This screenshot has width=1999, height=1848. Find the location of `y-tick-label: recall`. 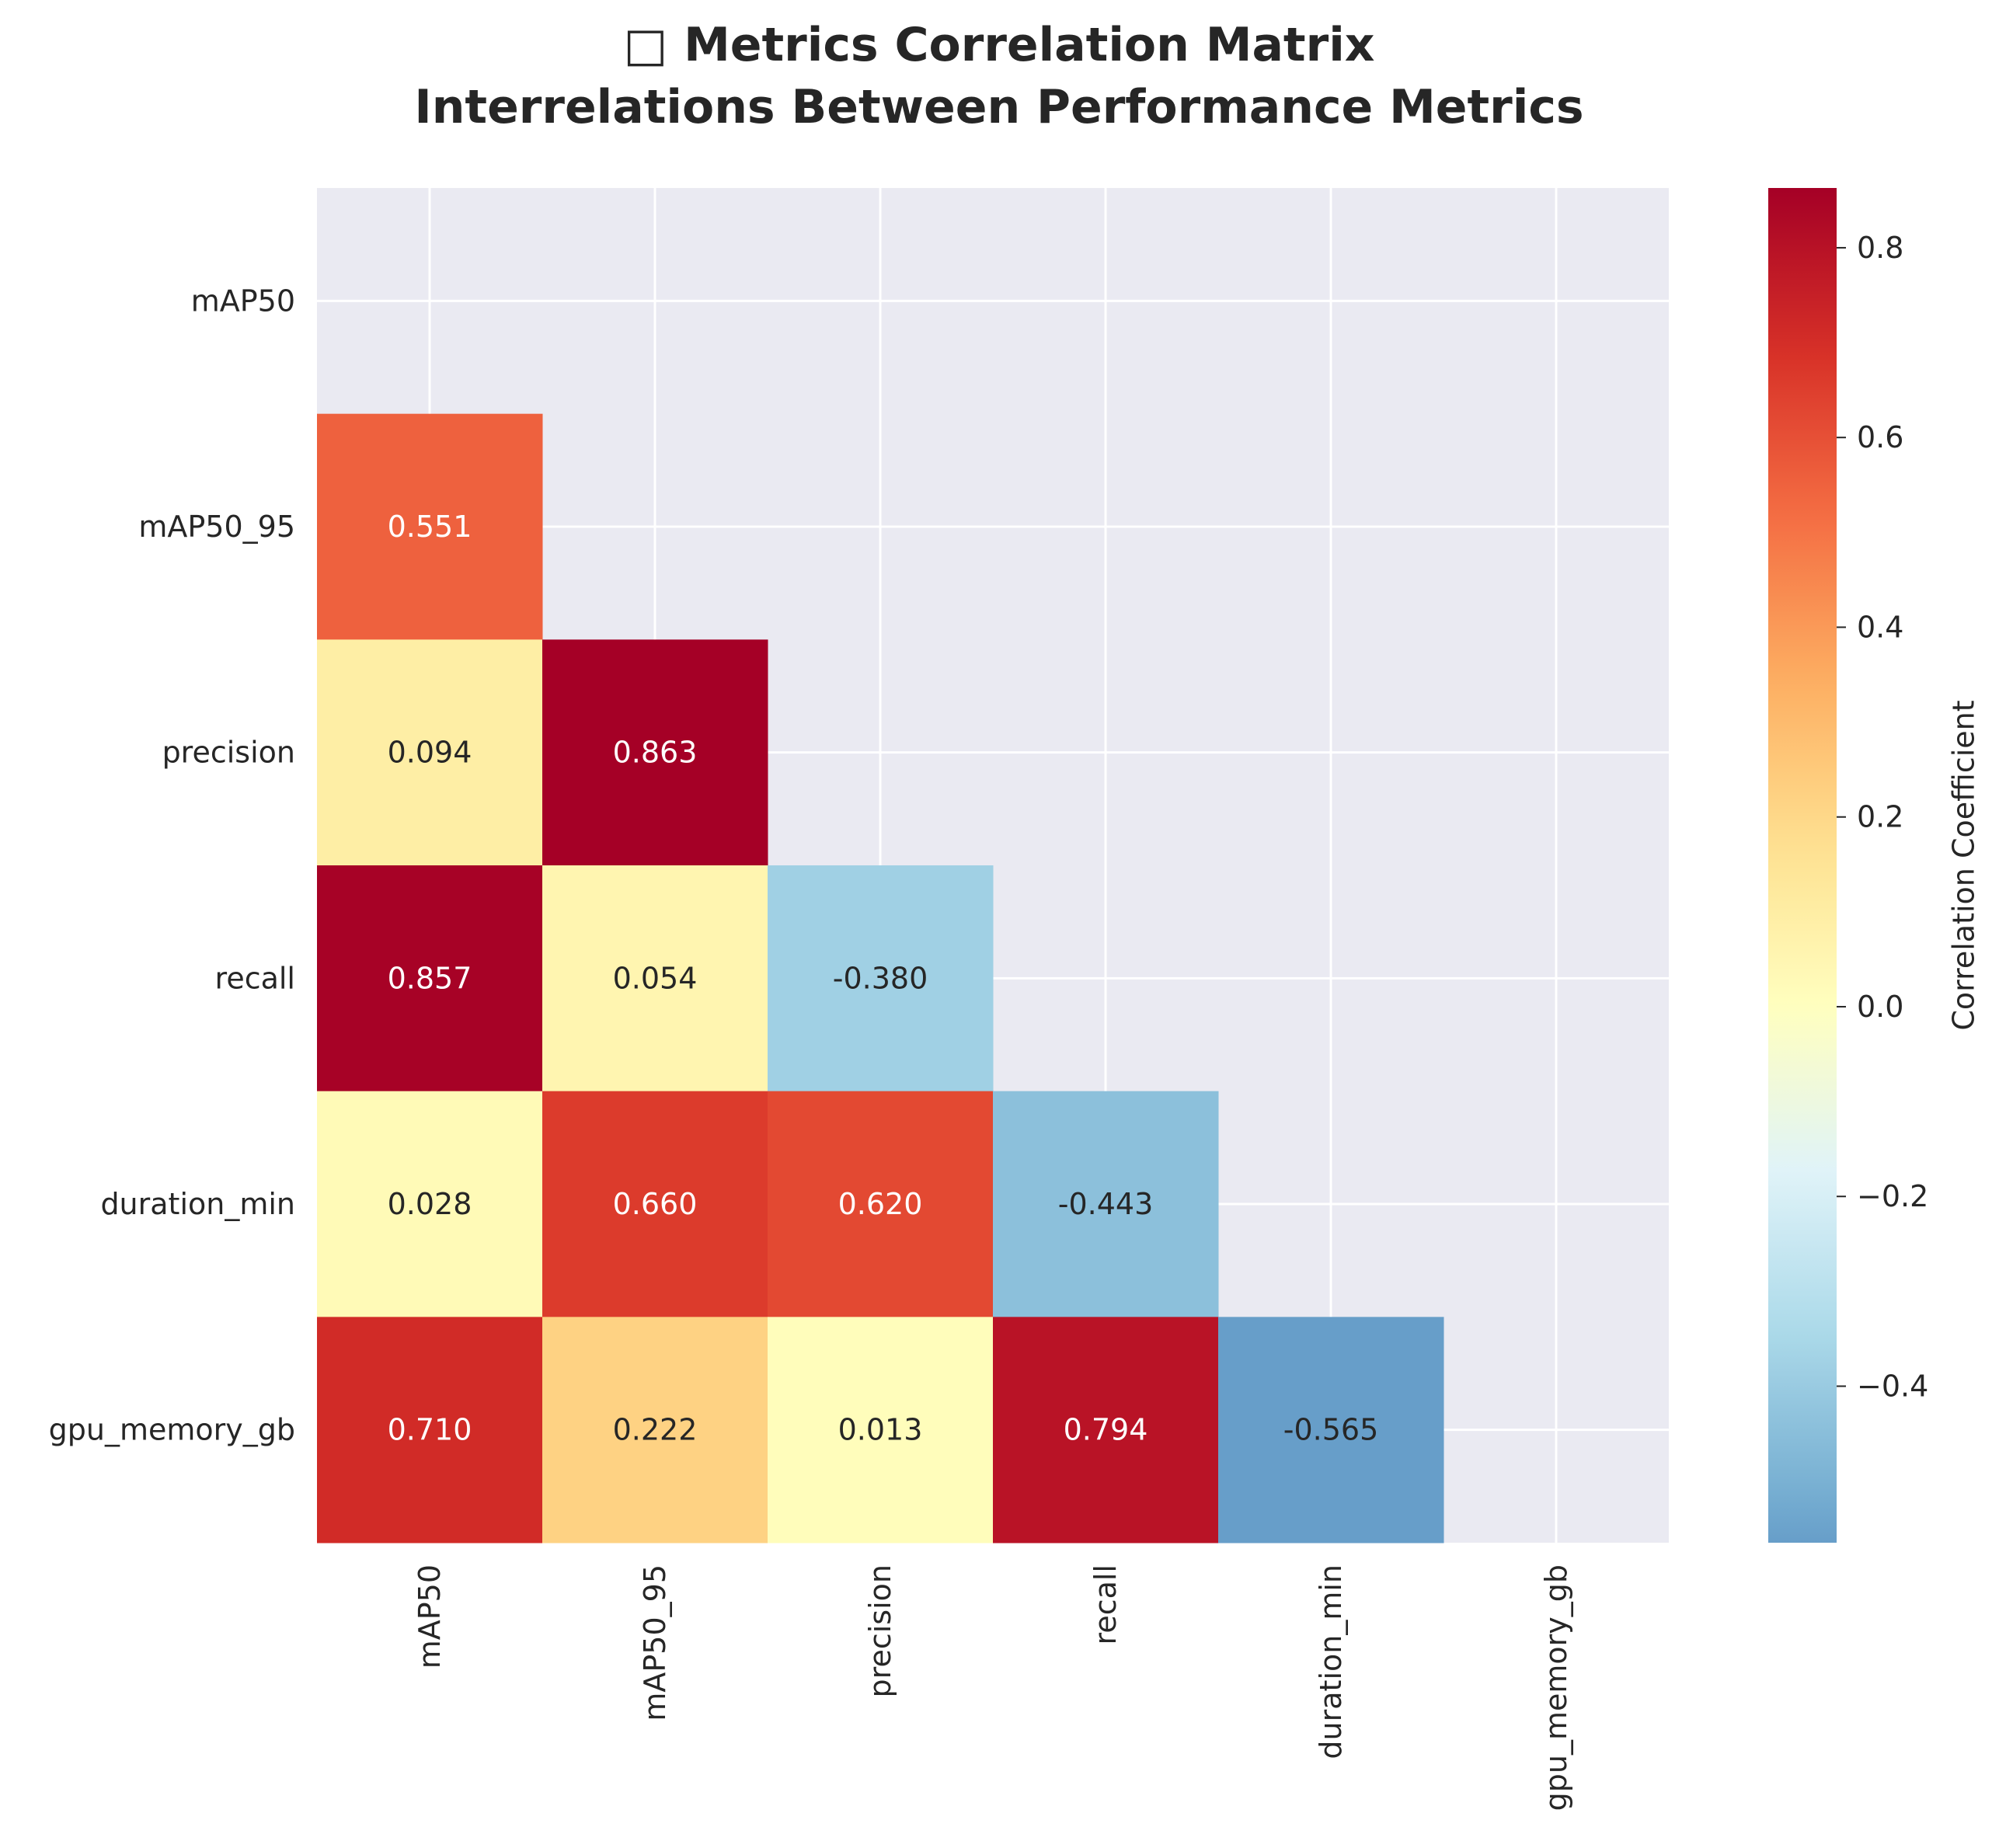

y-tick-label: recall is located at coordinates (255, 978).